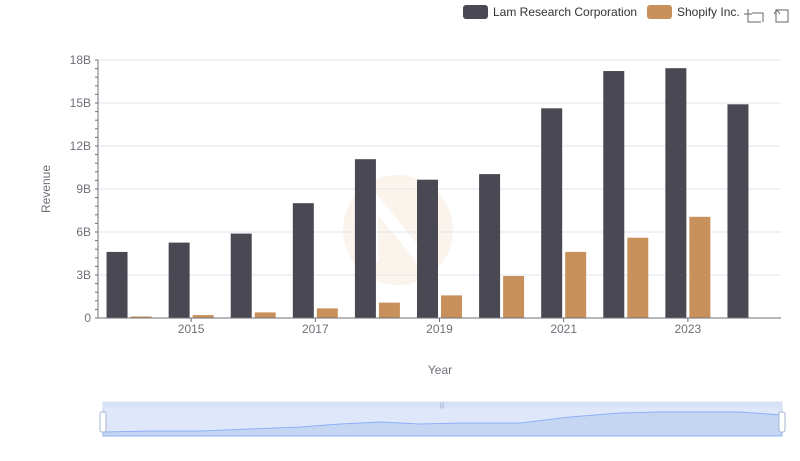 The height and width of the screenshot is (461, 800). Describe the element at coordinates (83, 275) in the screenshot. I see `y-tick-label: 3B` at that location.